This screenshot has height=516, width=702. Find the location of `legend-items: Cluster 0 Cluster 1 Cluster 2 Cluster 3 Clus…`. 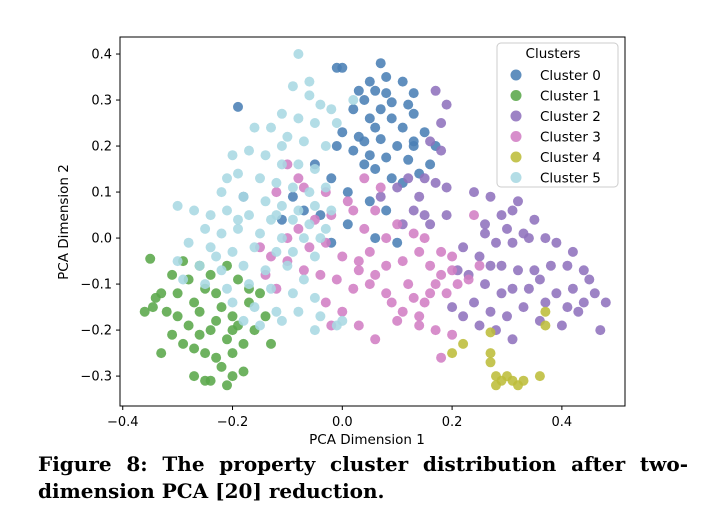

legend-items: Cluster 0 Cluster 1 Cluster 2 Cluster 3 Clus… is located at coordinates (555, 127).